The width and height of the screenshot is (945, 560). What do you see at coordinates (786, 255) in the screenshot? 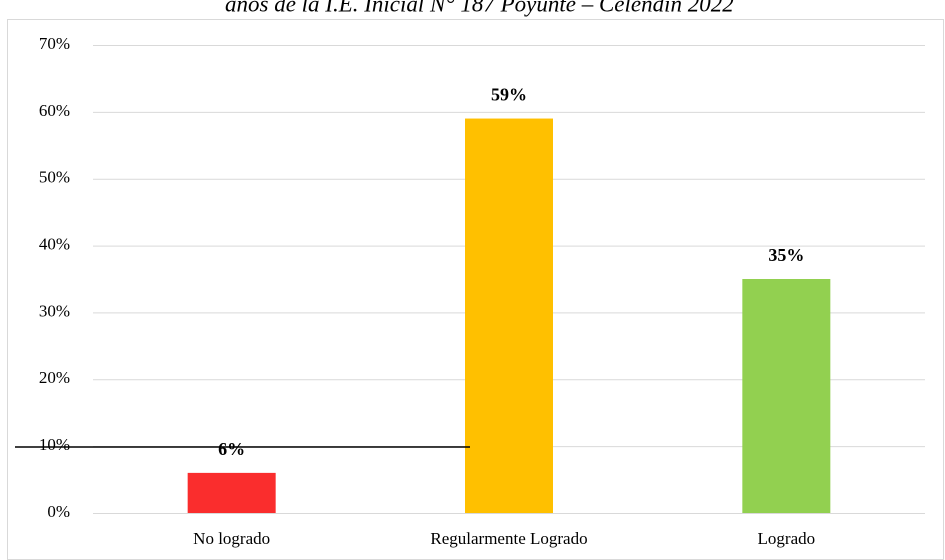
I see `value-label: 35%` at bounding box center [786, 255].